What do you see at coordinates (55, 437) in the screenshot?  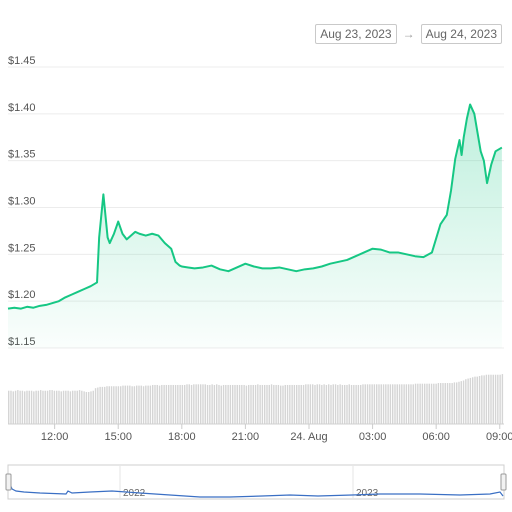 I see `x-tick-label: 12:00` at bounding box center [55, 437].